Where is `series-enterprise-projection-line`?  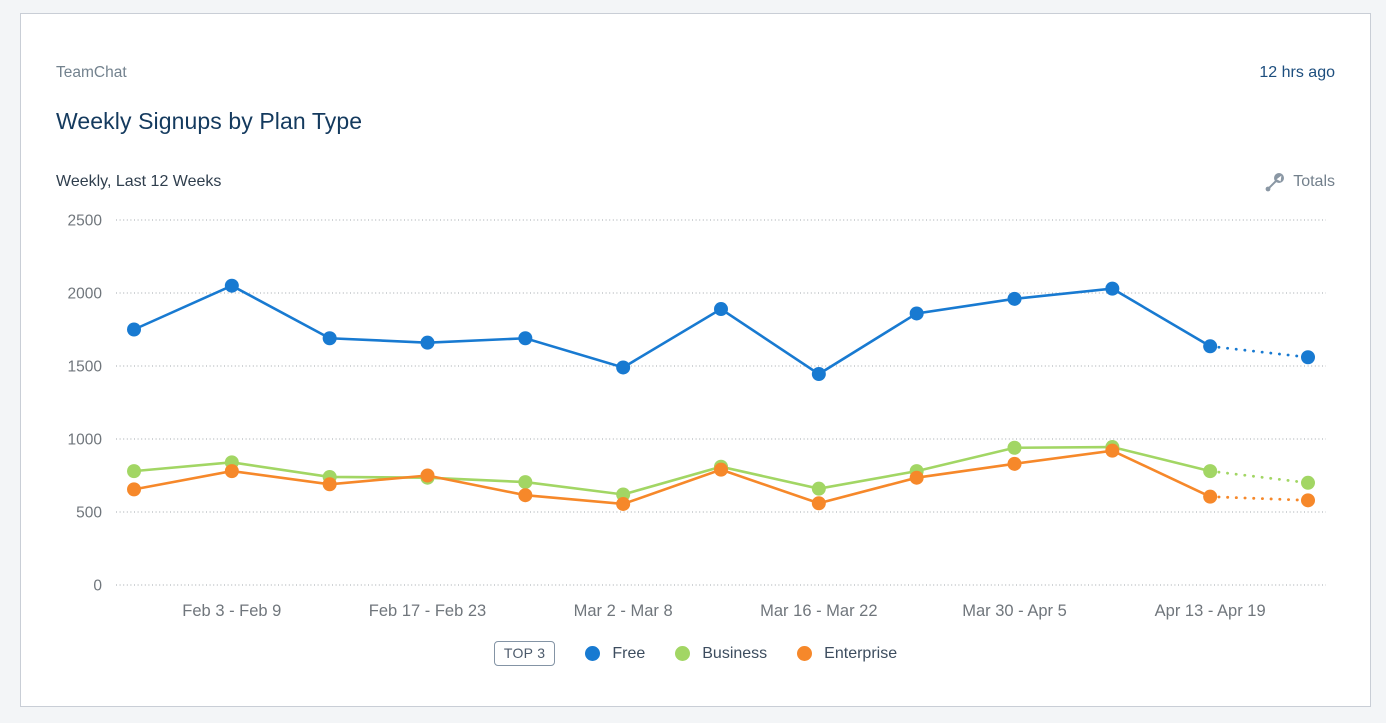 series-enterprise-projection-line is located at coordinates (1259, 498).